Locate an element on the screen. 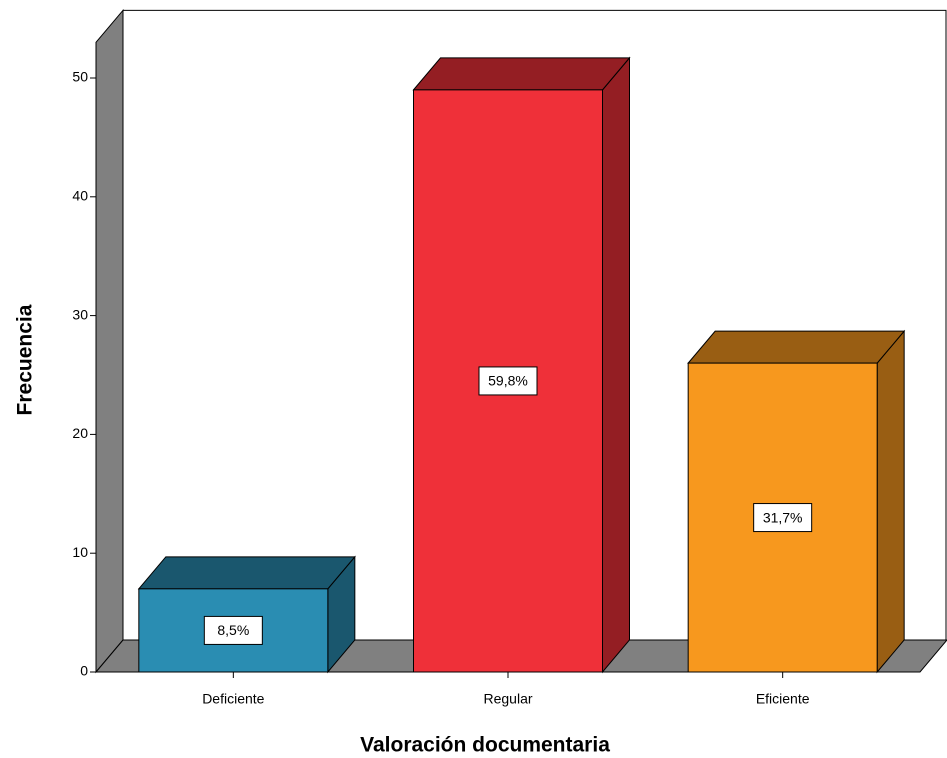 The image size is (947, 758). data-label: 8,5% is located at coordinates (233, 630).